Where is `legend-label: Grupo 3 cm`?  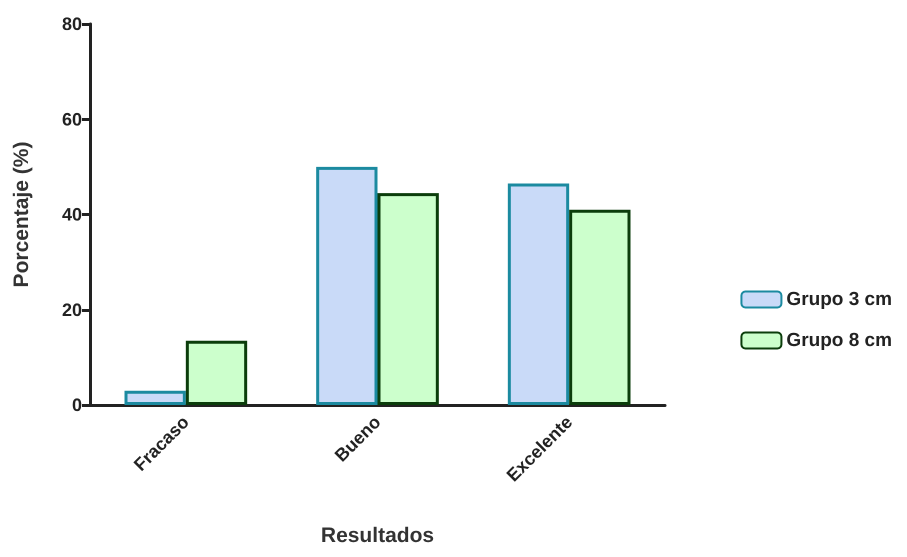 legend-label: Grupo 3 cm is located at coordinates (839, 299).